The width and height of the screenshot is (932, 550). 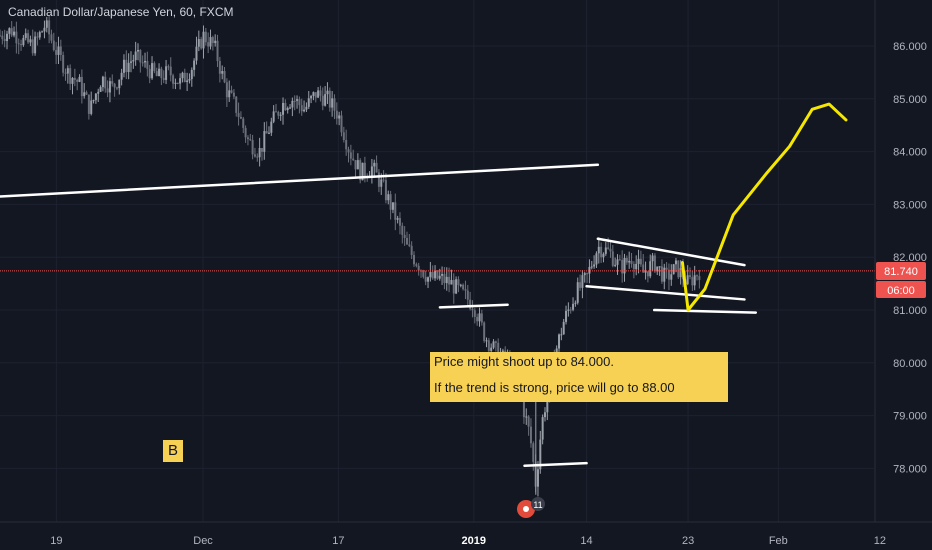 What do you see at coordinates (910, 469) in the screenshot?
I see `y-tick-label: 78.000` at bounding box center [910, 469].